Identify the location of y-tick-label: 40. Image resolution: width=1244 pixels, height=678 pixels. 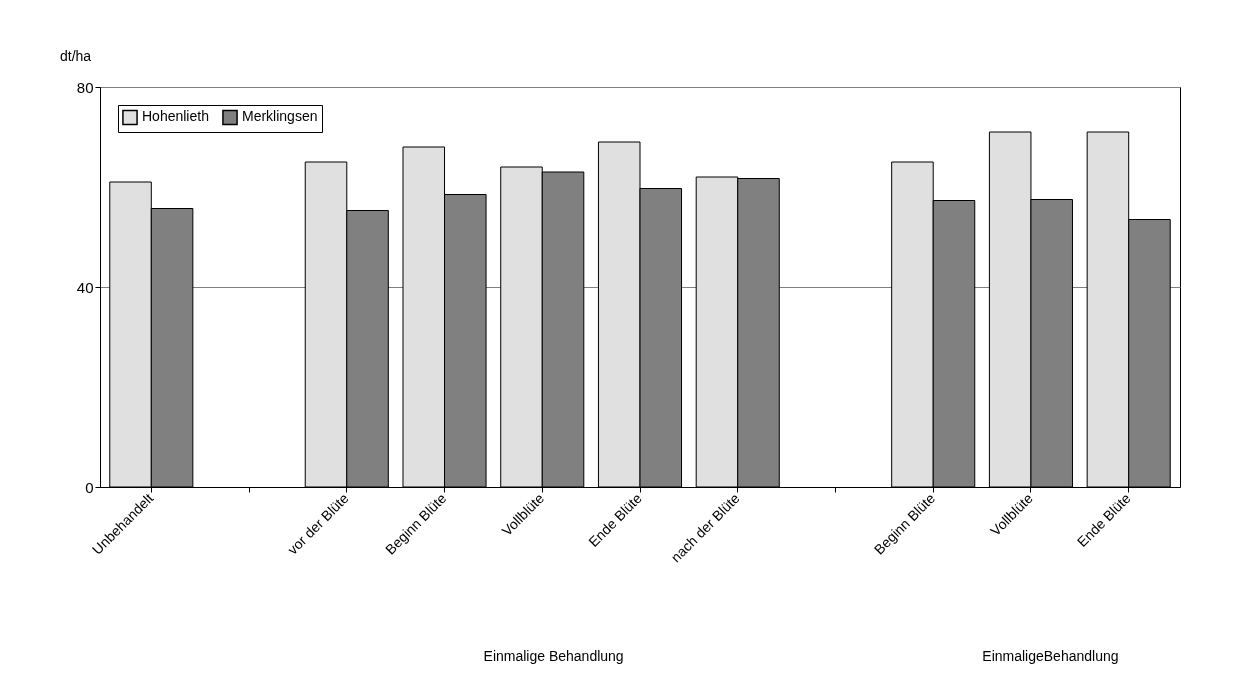
(85, 287).